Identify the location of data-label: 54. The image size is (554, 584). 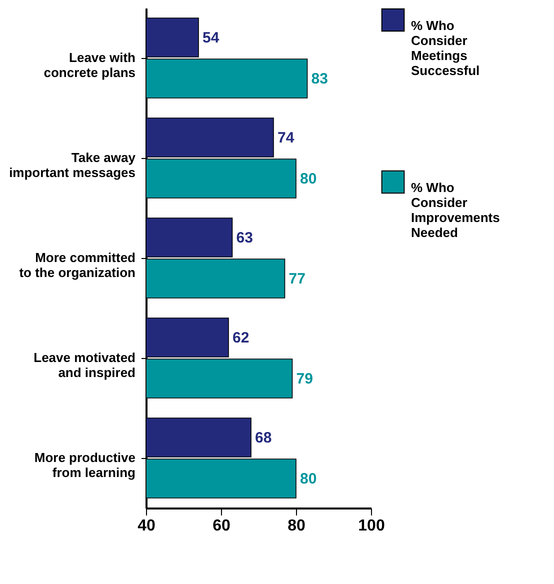
(211, 37).